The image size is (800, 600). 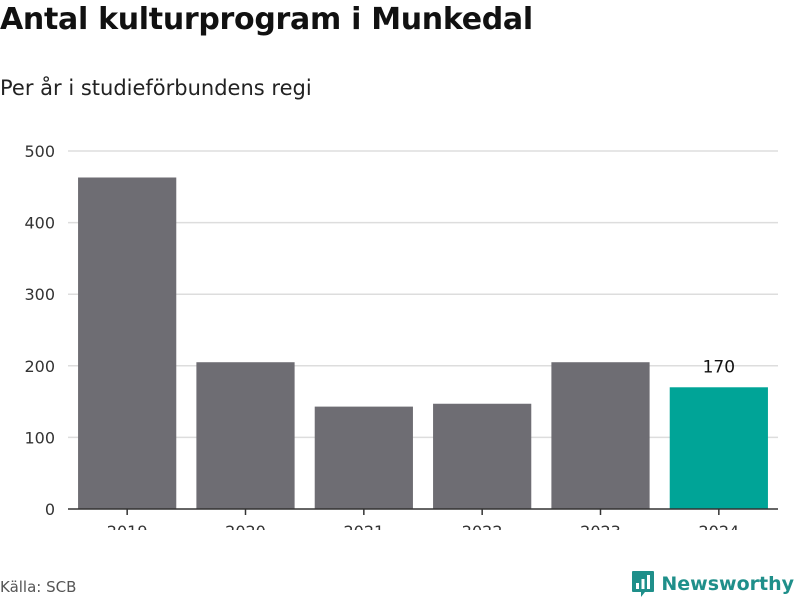 I want to click on source-note: Källa: SCB, so click(x=38, y=587).